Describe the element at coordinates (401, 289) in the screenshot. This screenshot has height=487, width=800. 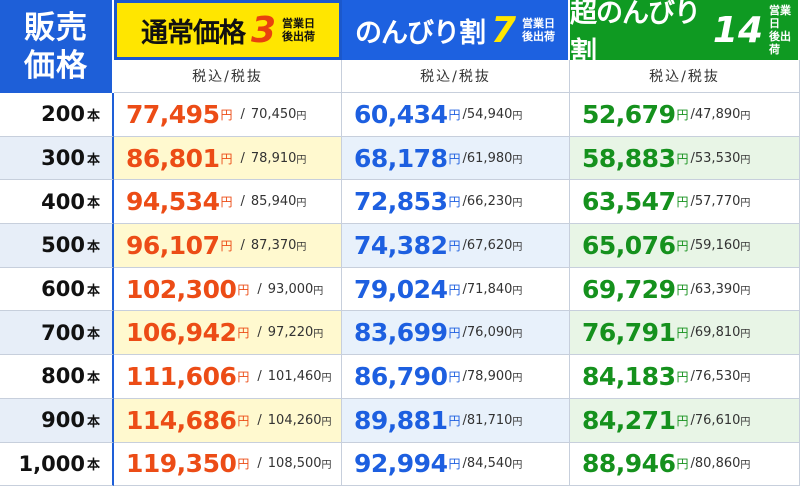
I see `price-tax-included: 79,024` at that location.